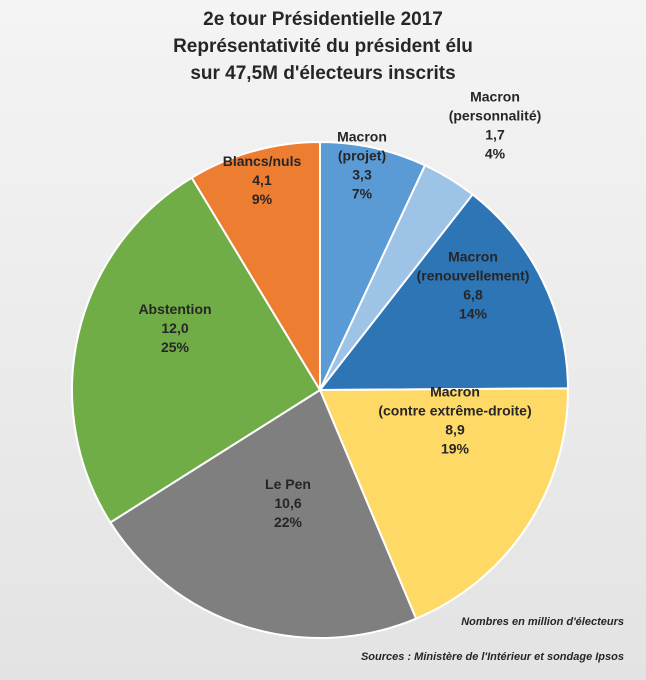 This screenshot has height=680, width=646. What do you see at coordinates (473, 314) in the screenshot?
I see `slice-percent-label: 14%` at bounding box center [473, 314].